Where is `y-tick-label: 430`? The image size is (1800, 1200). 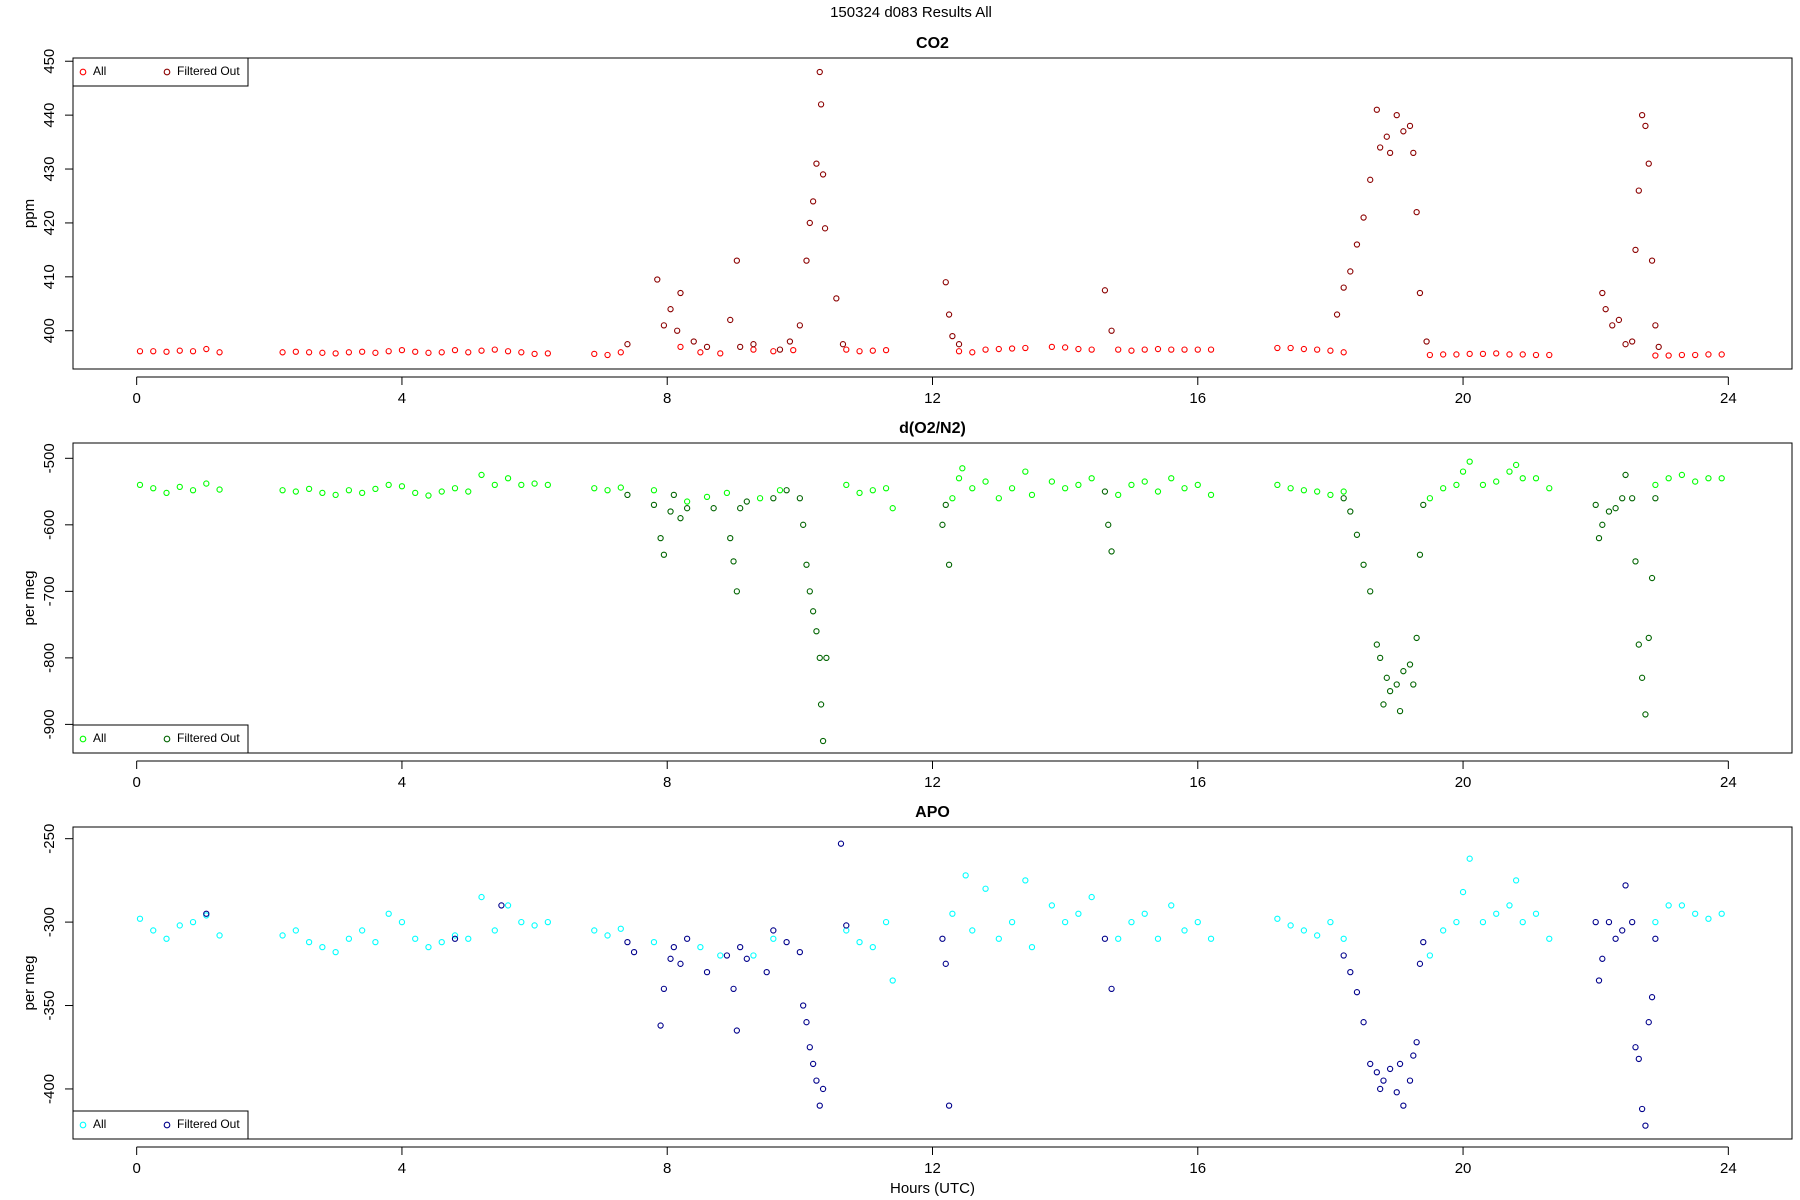 y-tick-label: 430 is located at coordinates (49, 169).